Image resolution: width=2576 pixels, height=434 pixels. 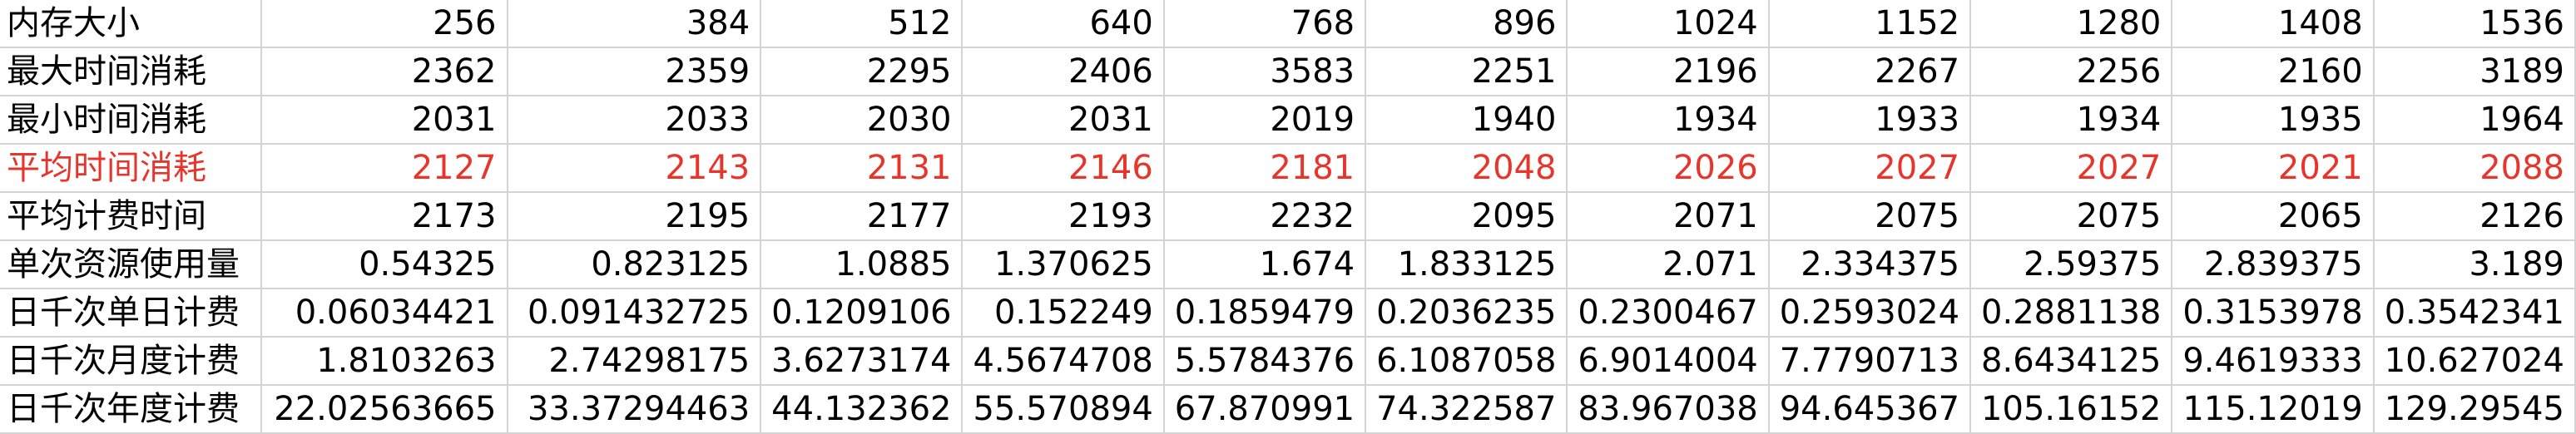 I want to click on value-cell: 2033, so click(x=635, y=120).